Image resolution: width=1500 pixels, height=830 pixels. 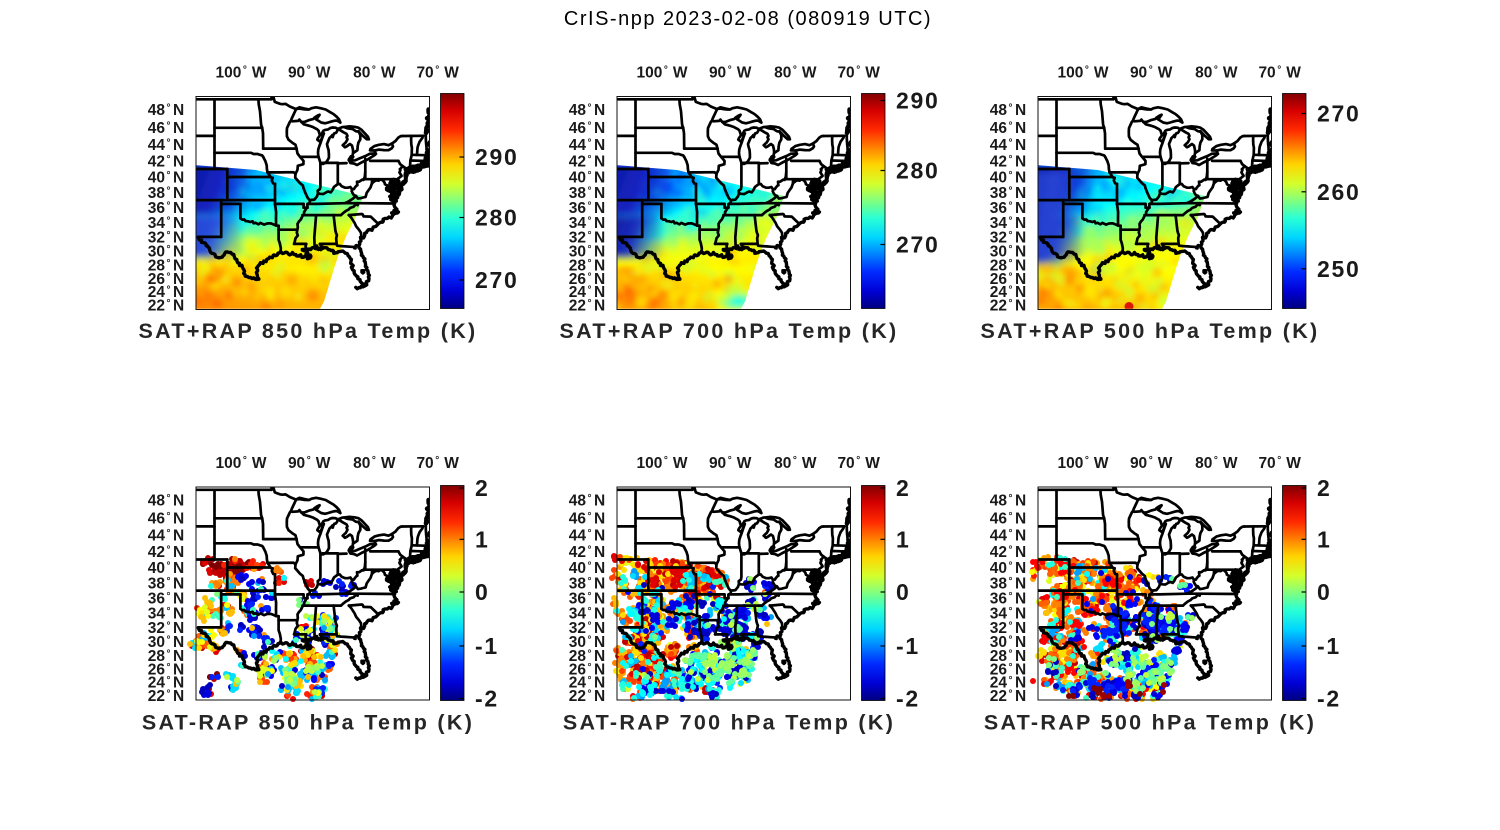 I want to click on svg-text: 90, so click(x=1138, y=73).